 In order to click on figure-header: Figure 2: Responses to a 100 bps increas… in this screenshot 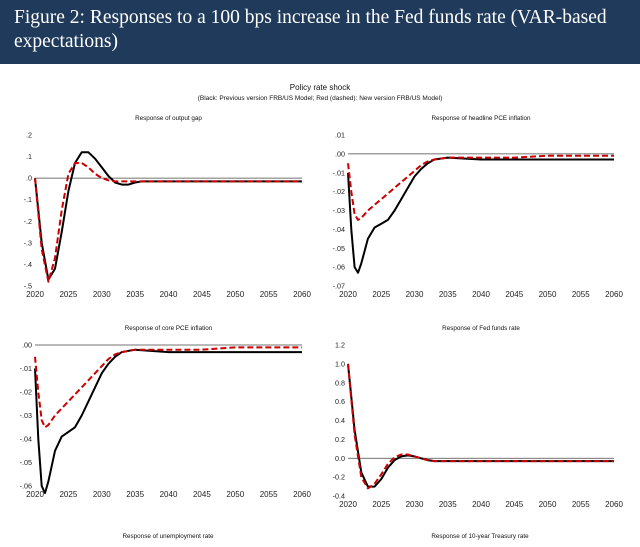, I will do `click(320, 32)`.